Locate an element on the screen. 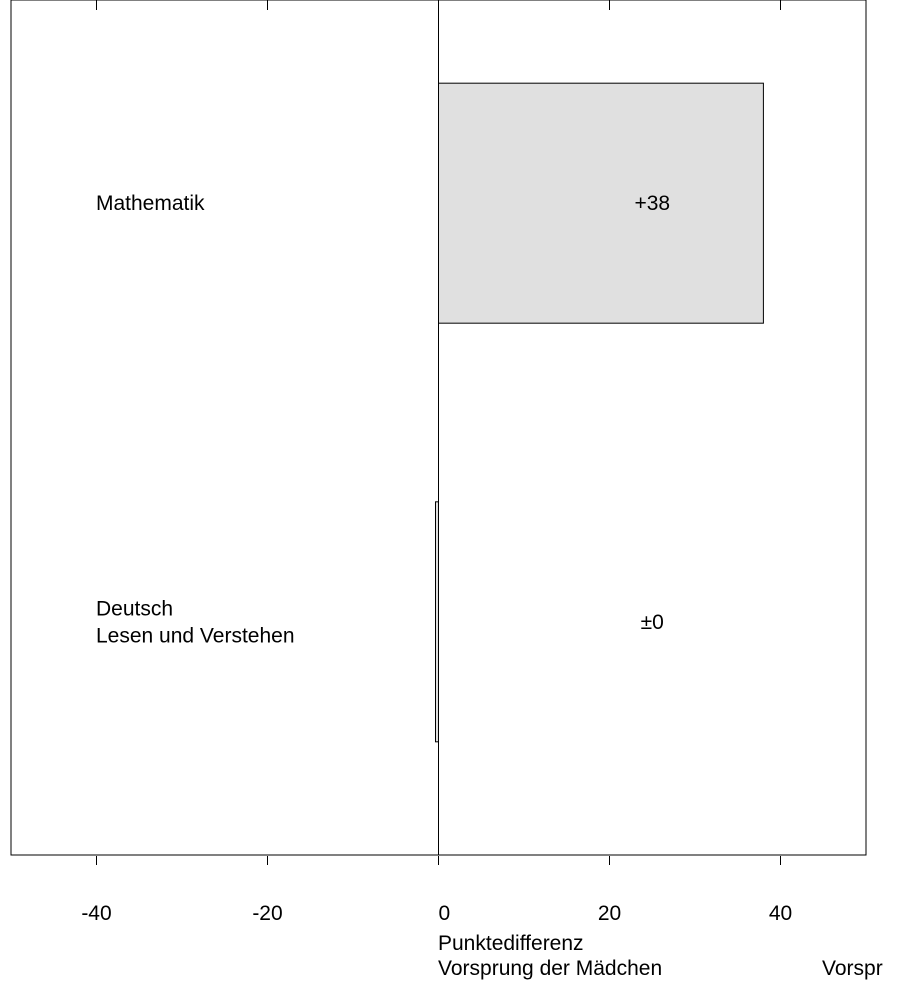  x-tick-label: 20 is located at coordinates (609, 913).